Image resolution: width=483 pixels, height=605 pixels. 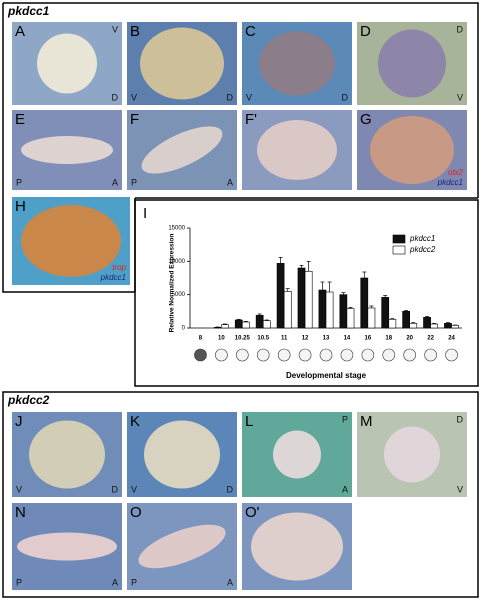 I want to click on x-tick-label: 16, so click(x=368, y=339).